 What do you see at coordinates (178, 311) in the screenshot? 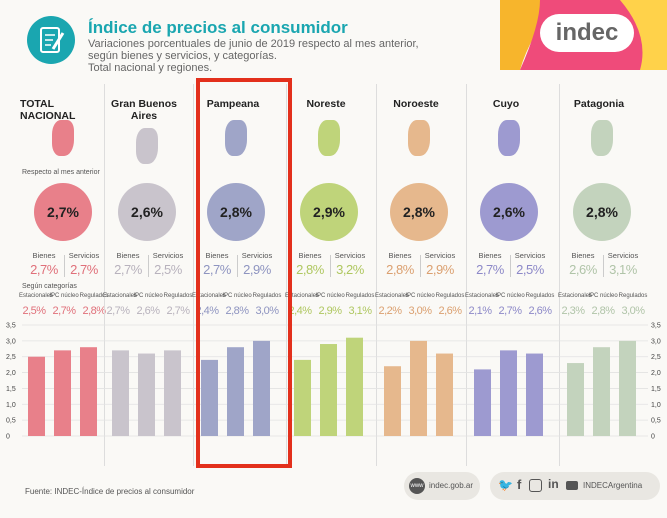
I see `category-value-regulados: 2,7%` at bounding box center [178, 311].